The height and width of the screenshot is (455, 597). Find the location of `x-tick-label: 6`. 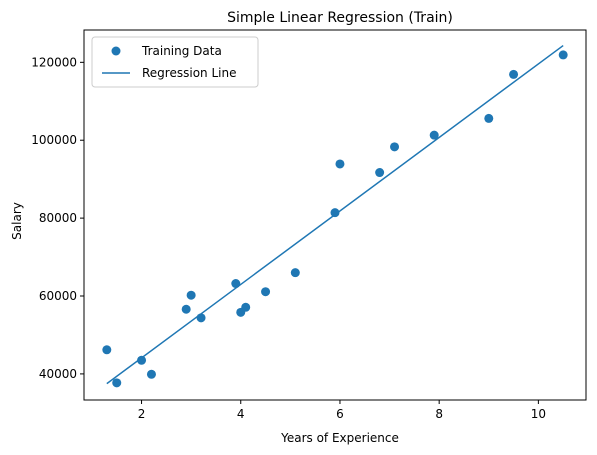

x-tick-label: 6 is located at coordinates (340, 414).